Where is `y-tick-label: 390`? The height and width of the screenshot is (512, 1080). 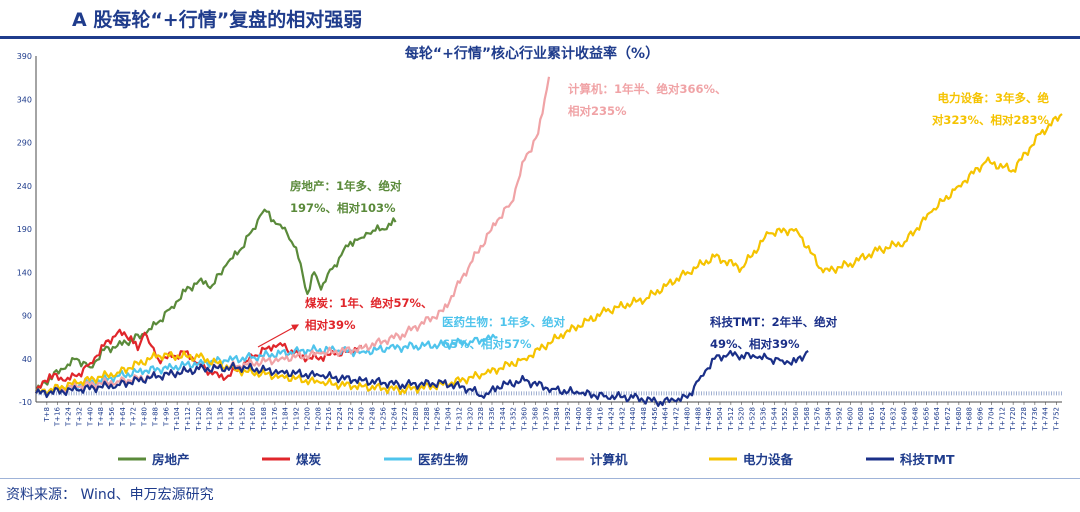 y-tick-label: 390 is located at coordinates (24, 56).